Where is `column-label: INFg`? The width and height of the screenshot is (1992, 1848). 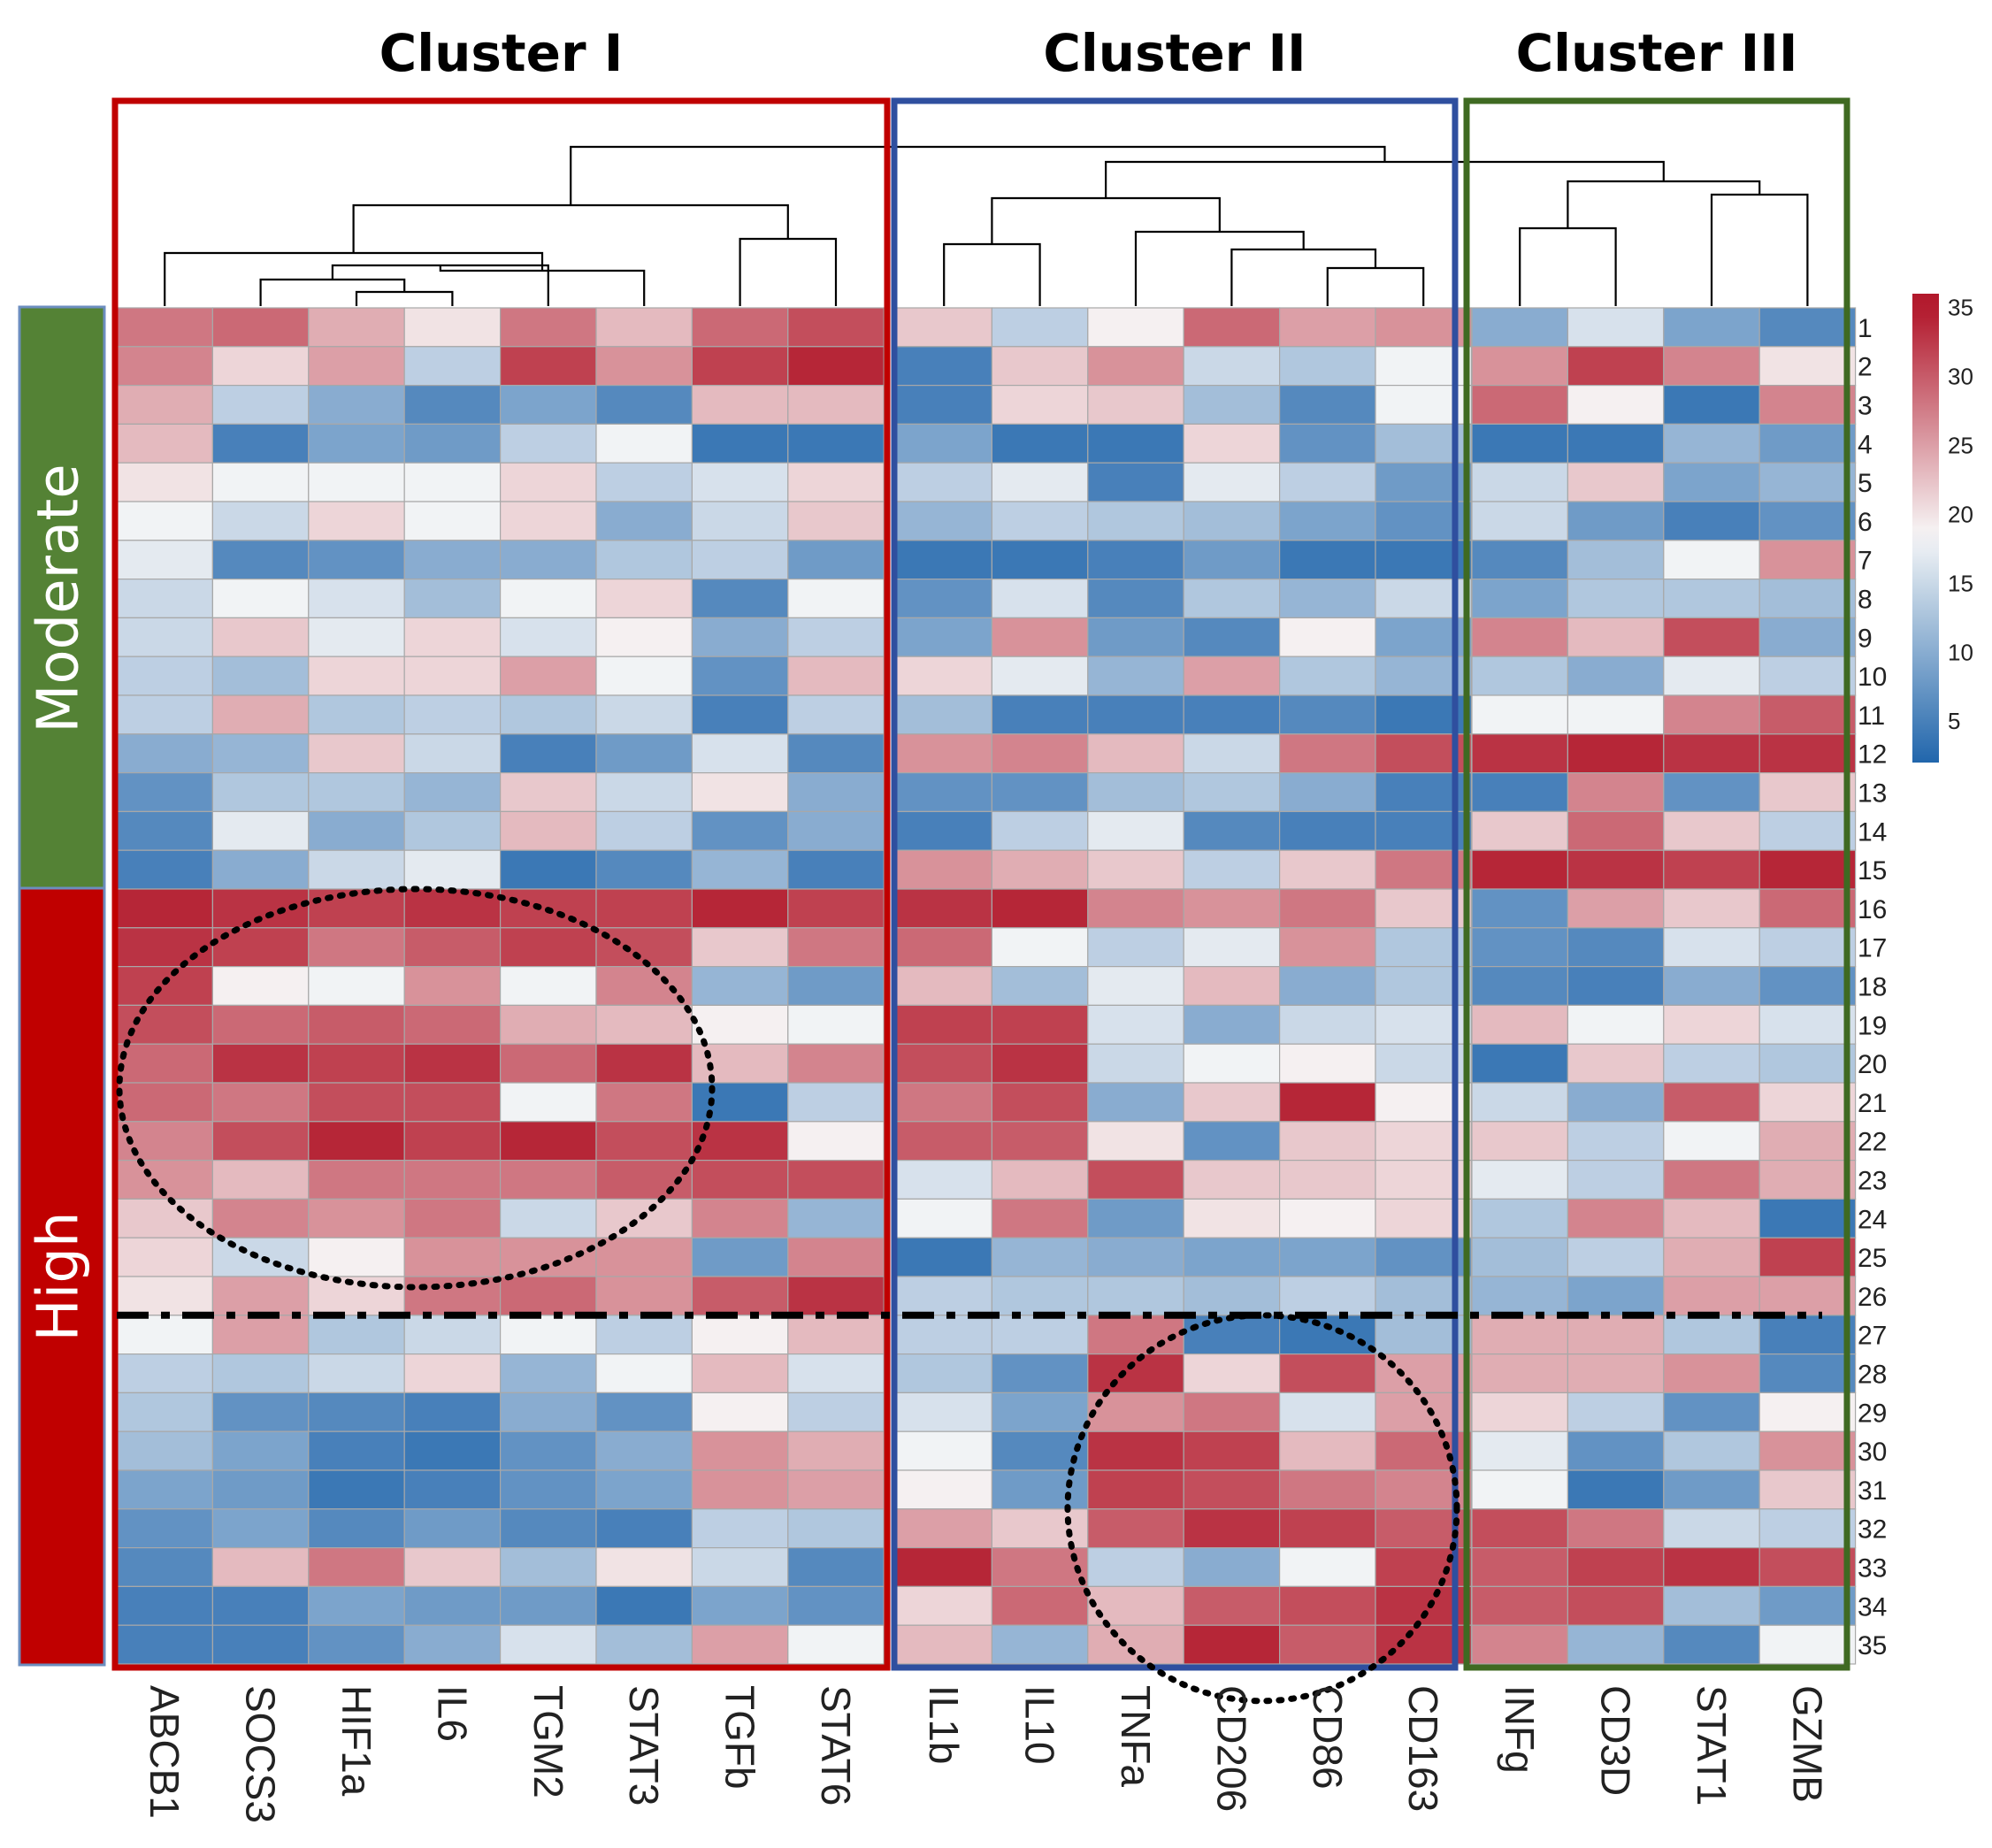
column-label: INFg is located at coordinates (1520, 1729).